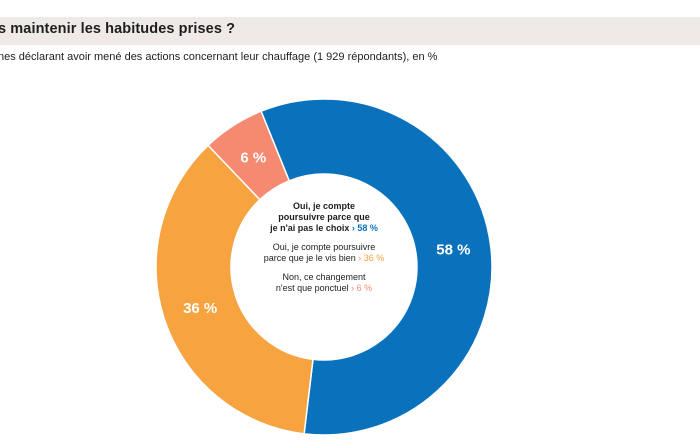  What do you see at coordinates (200, 308) in the screenshot?
I see `slice-value-label-1: 36 %` at bounding box center [200, 308].